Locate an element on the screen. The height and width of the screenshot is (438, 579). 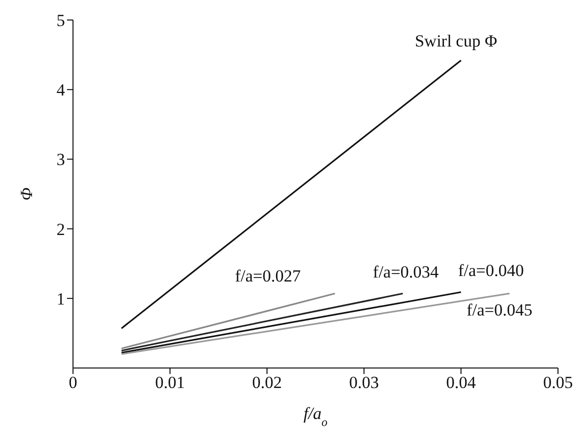
y-tick-label: 3 is located at coordinates (60, 160).